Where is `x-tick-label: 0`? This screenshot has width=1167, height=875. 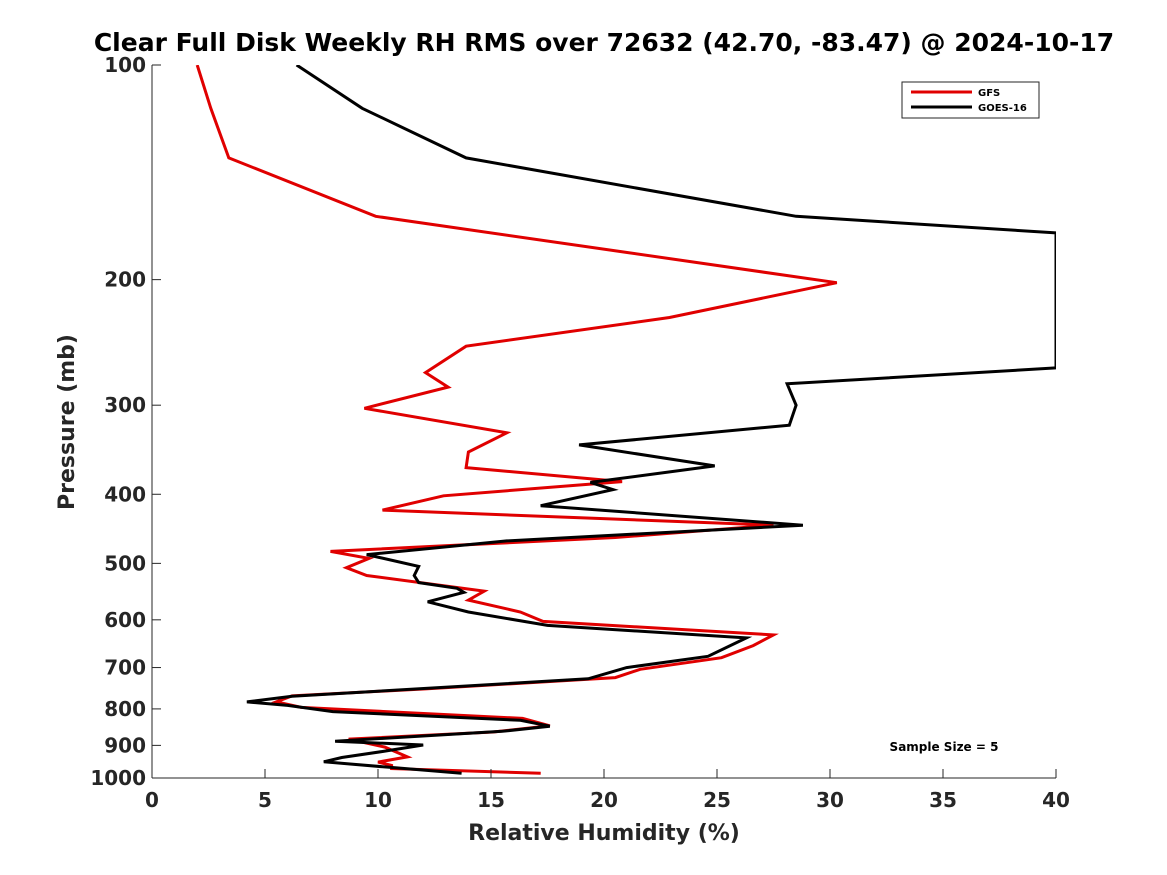 x-tick-label: 0 is located at coordinates (152, 800).